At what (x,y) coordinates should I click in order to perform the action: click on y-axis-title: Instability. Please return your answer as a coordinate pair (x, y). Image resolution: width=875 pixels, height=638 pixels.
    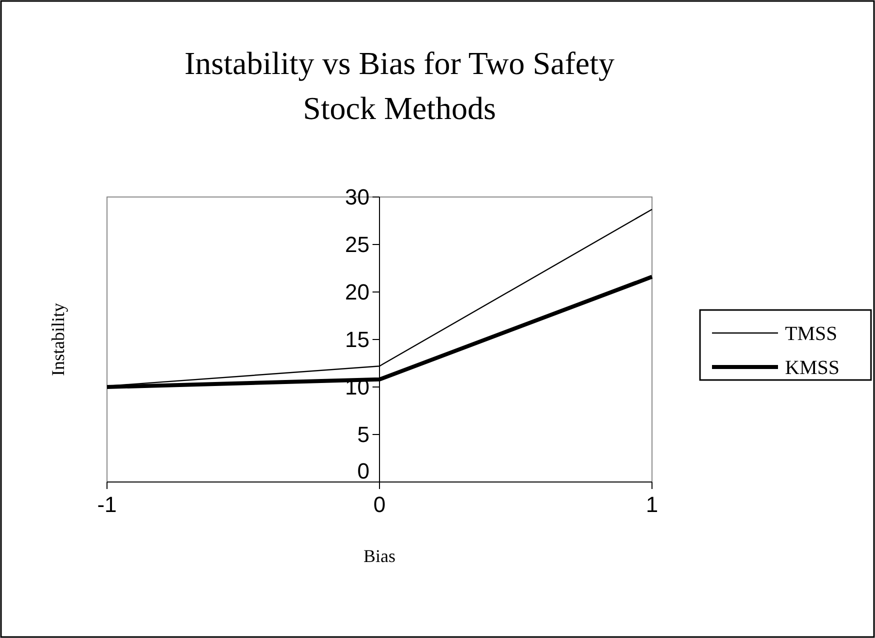
    Looking at the image, I should click on (58, 339).